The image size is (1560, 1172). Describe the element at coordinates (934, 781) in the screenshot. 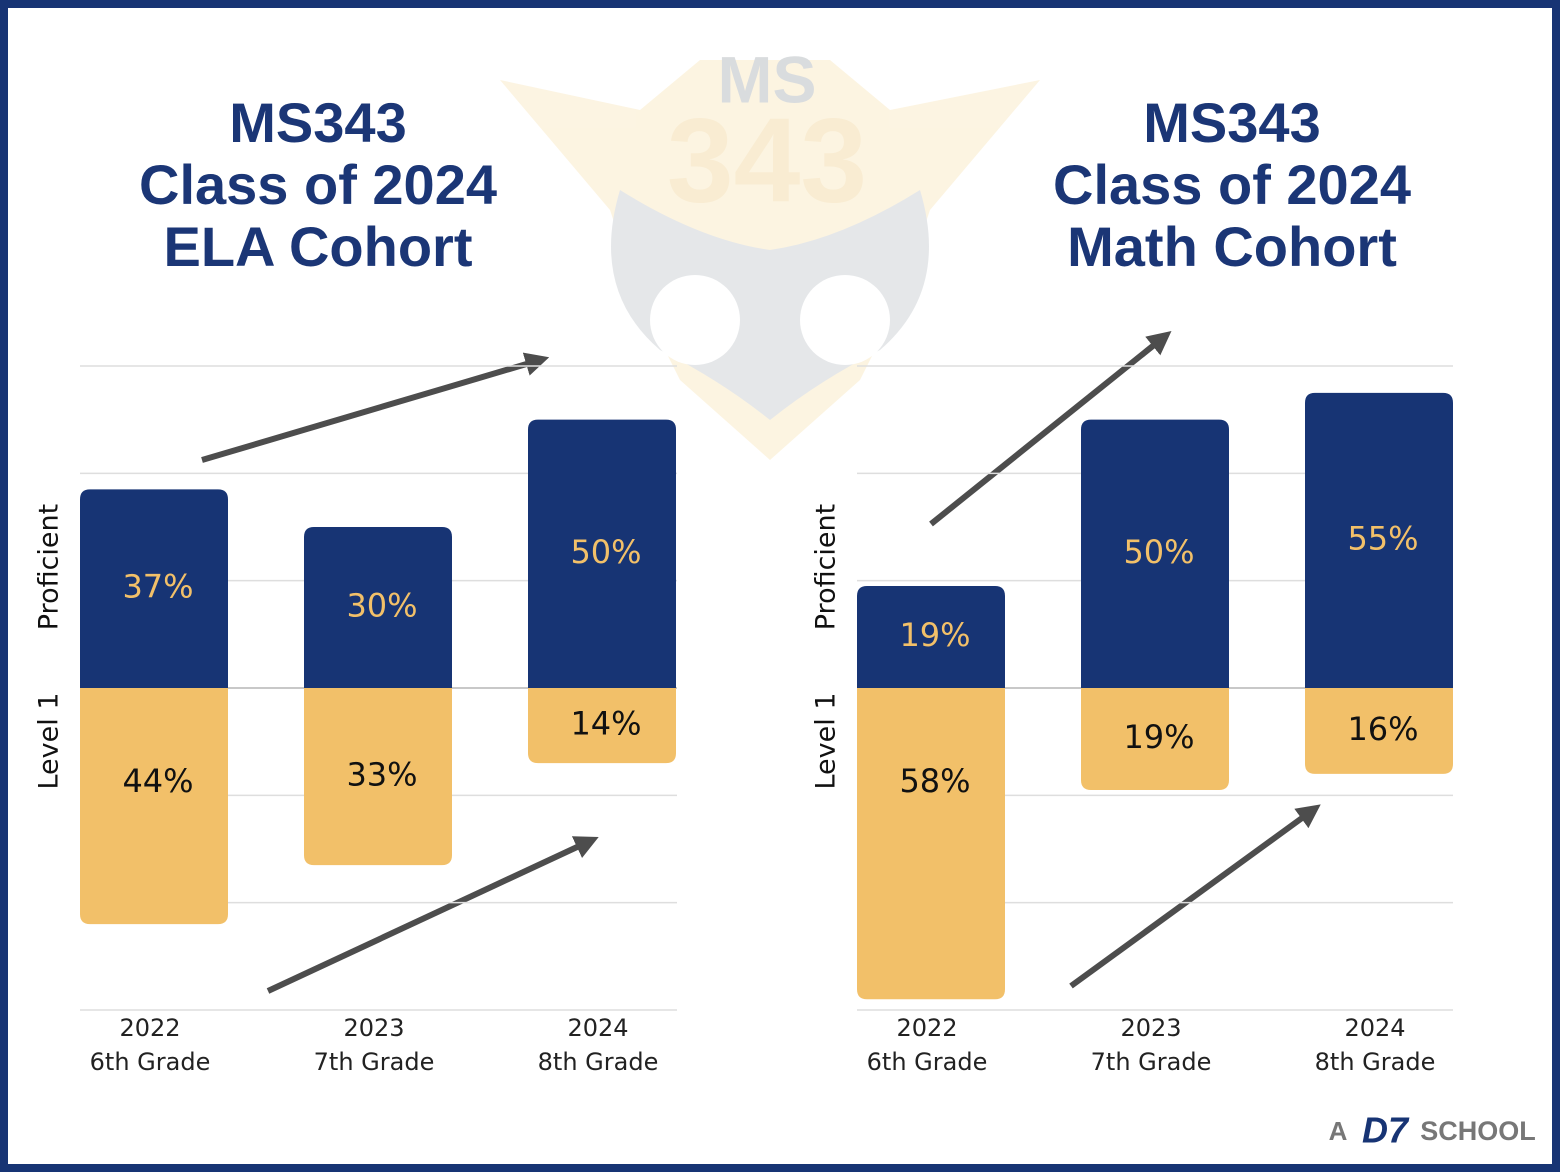

I see `value-label: 58%` at that location.